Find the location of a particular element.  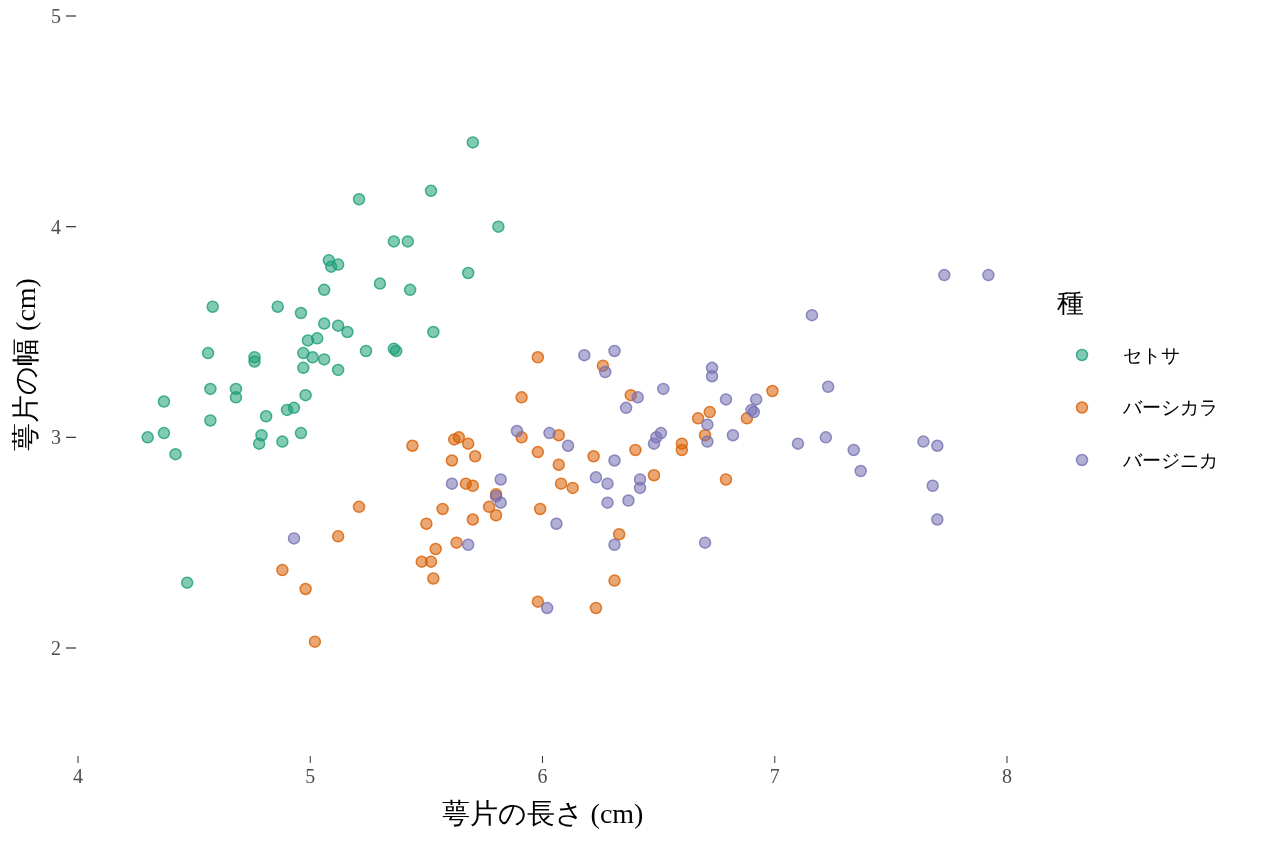

legend-label: バージニカ is located at coordinates (1170, 459).